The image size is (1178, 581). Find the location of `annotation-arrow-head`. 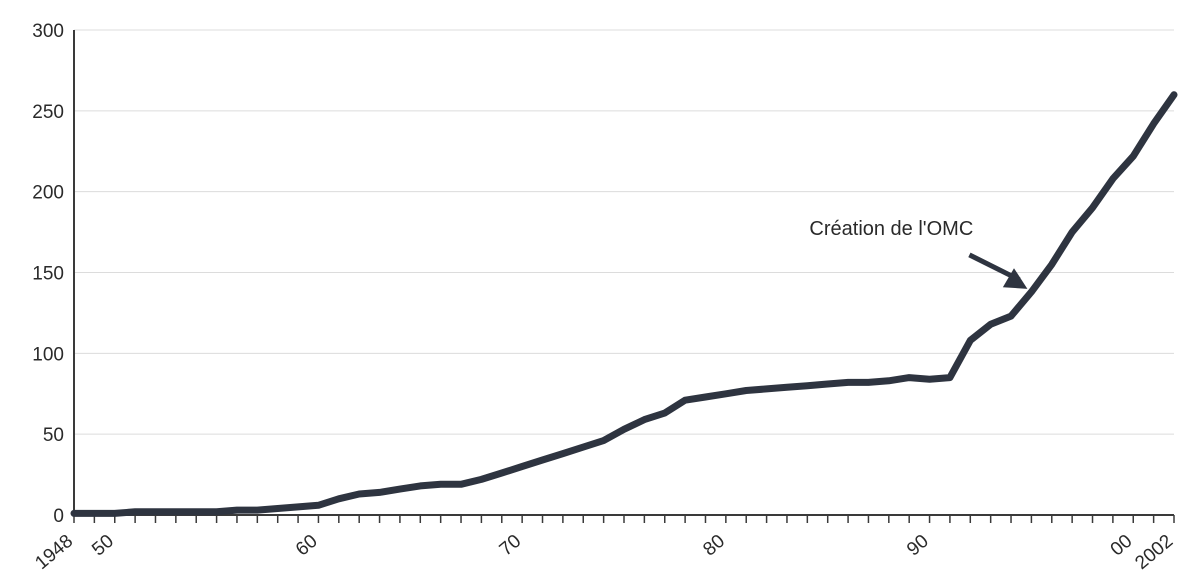

annotation-arrow-head is located at coordinates (1015, 278).